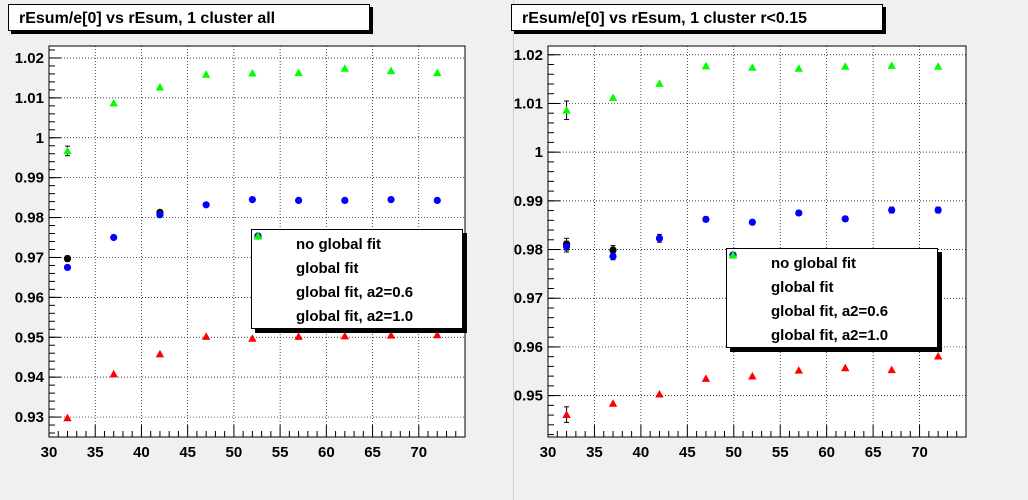  Describe the element at coordinates (280, 452) in the screenshot. I see `x-tick-label: 55` at that location.